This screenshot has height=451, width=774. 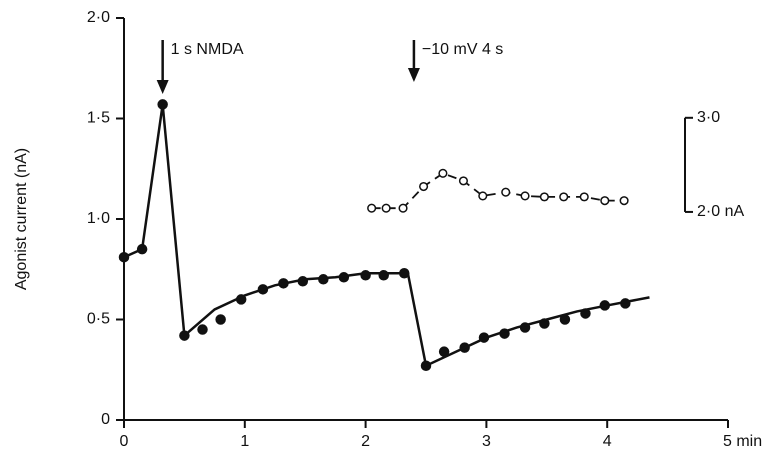 I want to click on annotation: −10 mV 4 s, so click(x=462, y=49).